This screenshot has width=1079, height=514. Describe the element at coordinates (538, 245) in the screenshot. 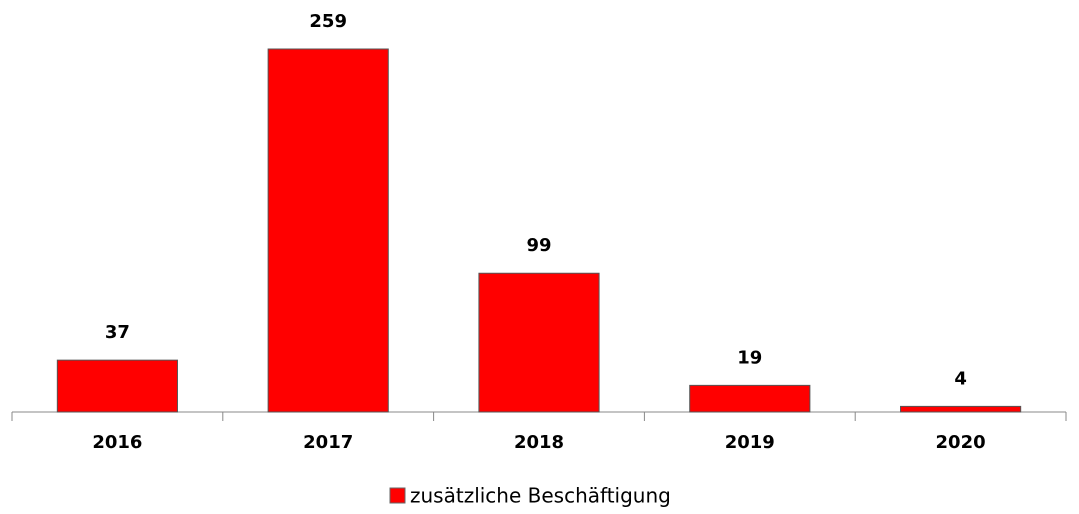

I see `data-label: 99` at that location.